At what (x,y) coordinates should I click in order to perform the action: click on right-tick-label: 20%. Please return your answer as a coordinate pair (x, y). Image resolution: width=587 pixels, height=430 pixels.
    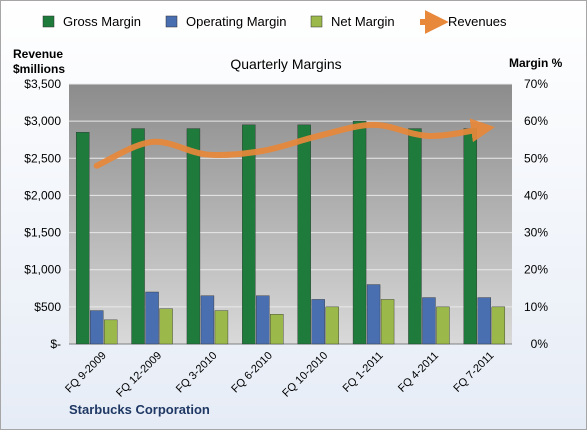
    Looking at the image, I should click on (536, 270).